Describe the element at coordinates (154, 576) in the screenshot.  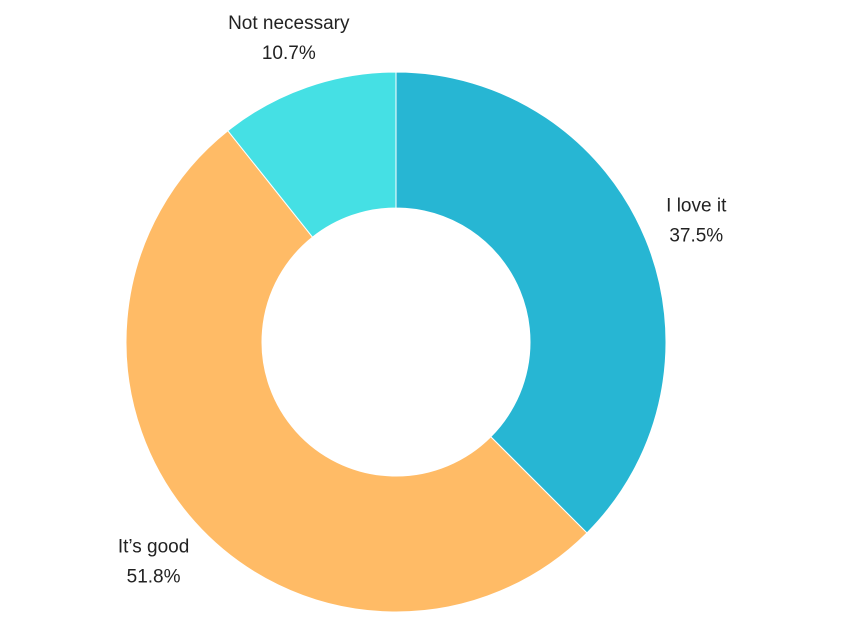
I see `slice-value-label: 51.8%` at that location.